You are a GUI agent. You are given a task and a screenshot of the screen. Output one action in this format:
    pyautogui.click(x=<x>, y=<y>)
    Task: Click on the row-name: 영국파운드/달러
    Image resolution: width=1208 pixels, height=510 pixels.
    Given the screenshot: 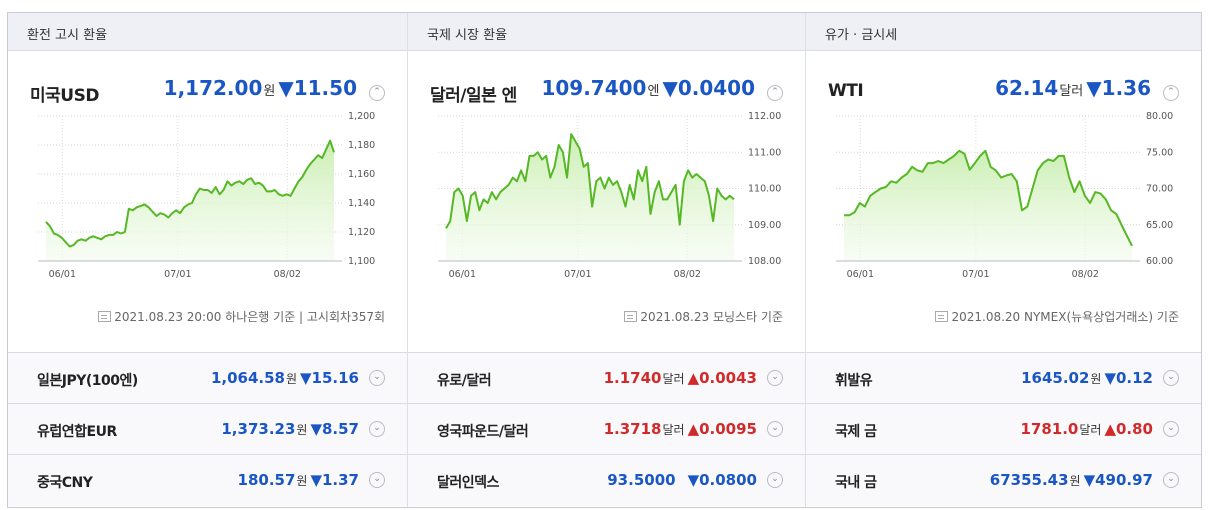 What is the action you would take?
    pyautogui.click(x=483, y=432)
    